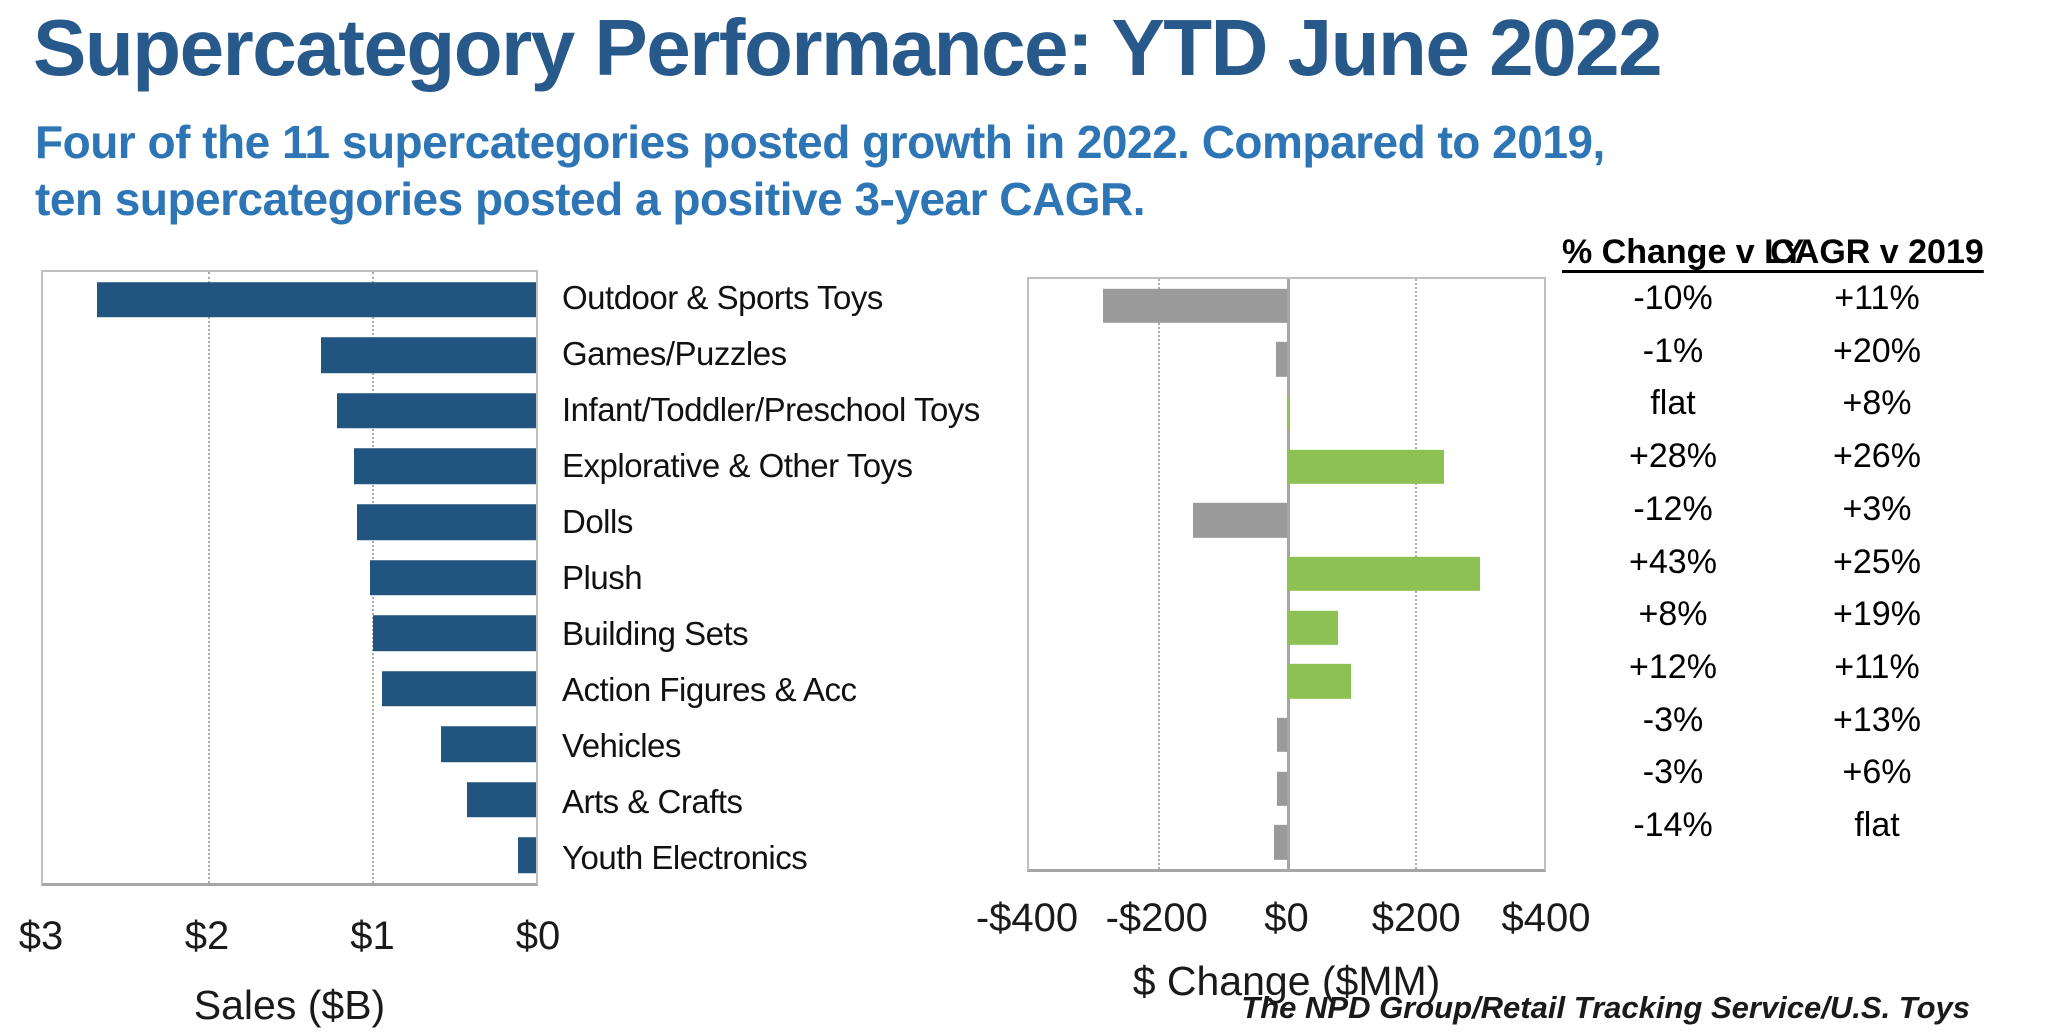  What do you see at coordinates (1877, 614) in the screenshot?
I see `cagr-value: +19%` at bounding box center [1877, 614].